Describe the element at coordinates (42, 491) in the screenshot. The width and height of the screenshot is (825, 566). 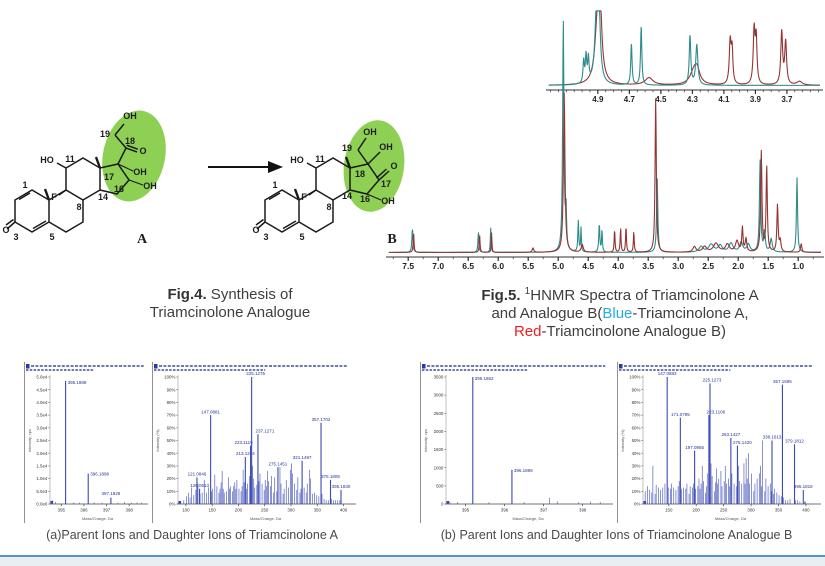
I see `svg-text: 5.0e3` at that location.